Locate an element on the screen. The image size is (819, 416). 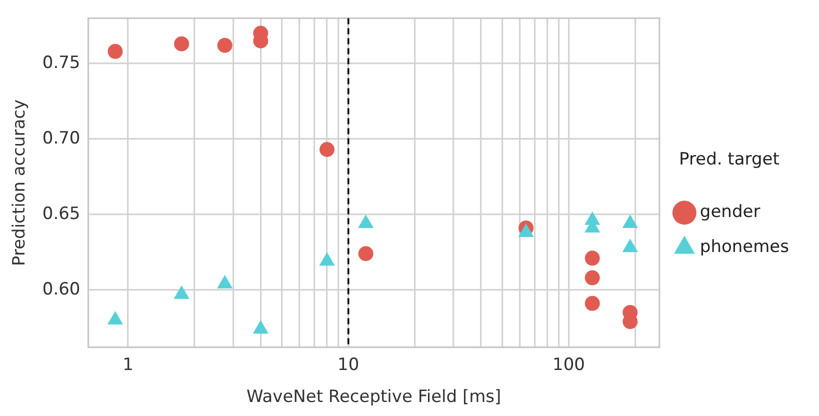
y-axis-title: Prediction accuracy is located at coordinates (20, 182).